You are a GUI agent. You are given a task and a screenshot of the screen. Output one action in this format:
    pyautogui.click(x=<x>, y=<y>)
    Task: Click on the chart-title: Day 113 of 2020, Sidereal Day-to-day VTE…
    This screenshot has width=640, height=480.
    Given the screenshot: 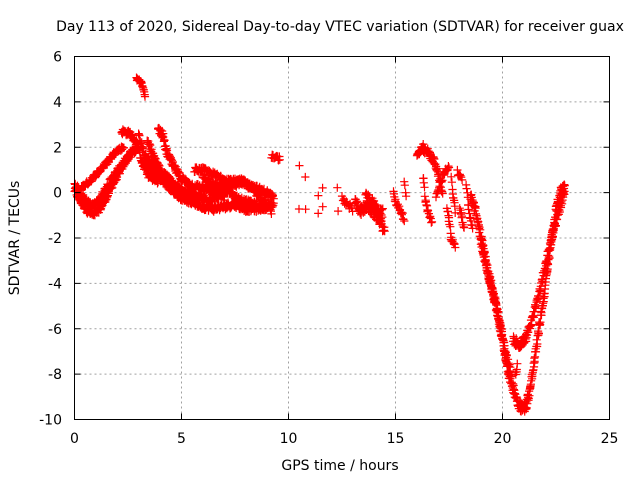 What is the action you would take?
    pyautogui.click(x=340, y=27)
    